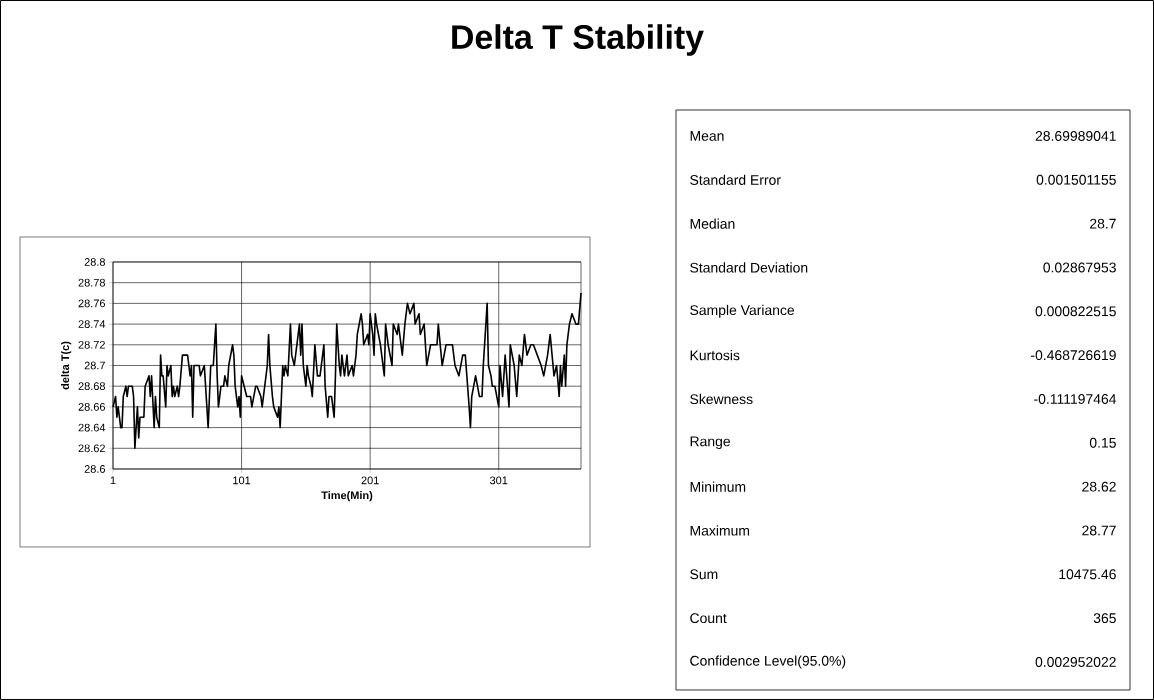 The image size is (1154, 700). I want to click on category-label: Standard Deviation, so click(749, 267).